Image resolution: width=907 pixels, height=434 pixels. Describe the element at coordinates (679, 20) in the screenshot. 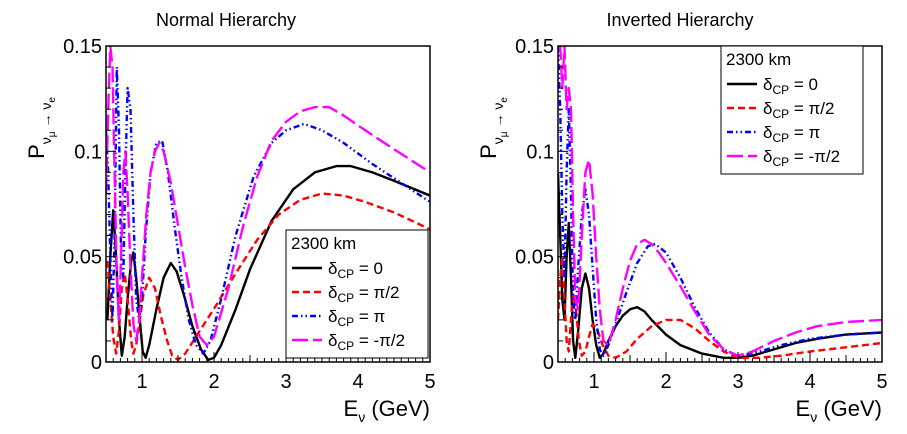

I see `chart-title: Inverted Hierarchy` at that location.